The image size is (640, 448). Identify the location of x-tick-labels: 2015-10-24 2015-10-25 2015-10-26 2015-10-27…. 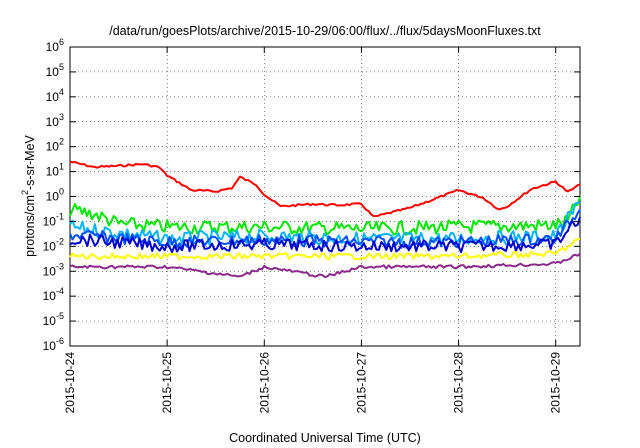
(313, 383).